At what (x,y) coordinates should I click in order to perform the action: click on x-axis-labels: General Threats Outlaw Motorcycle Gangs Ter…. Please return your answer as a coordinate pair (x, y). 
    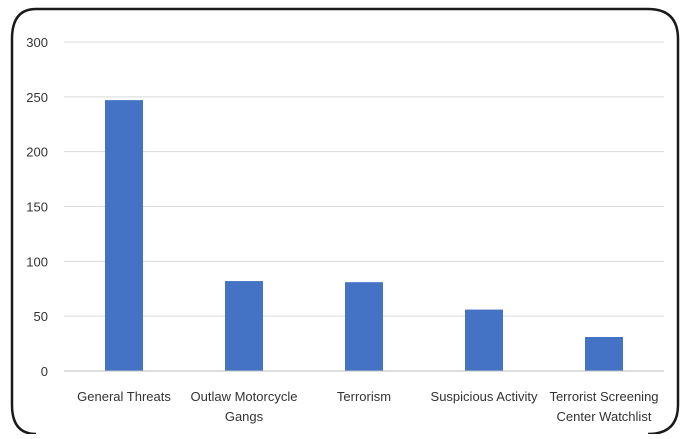
    Looking at the image, I should click on (367, 406).